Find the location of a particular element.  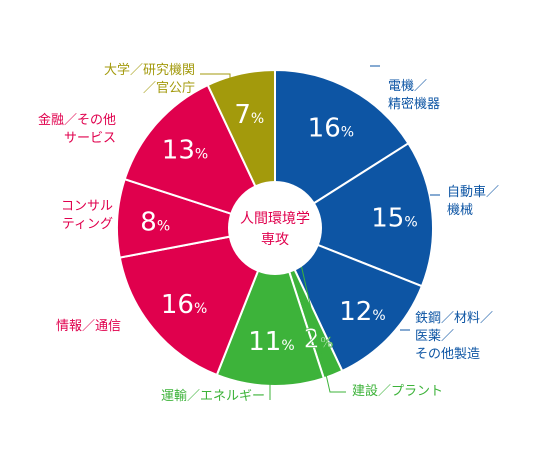

center-hole is located at coordinates (275, 228).